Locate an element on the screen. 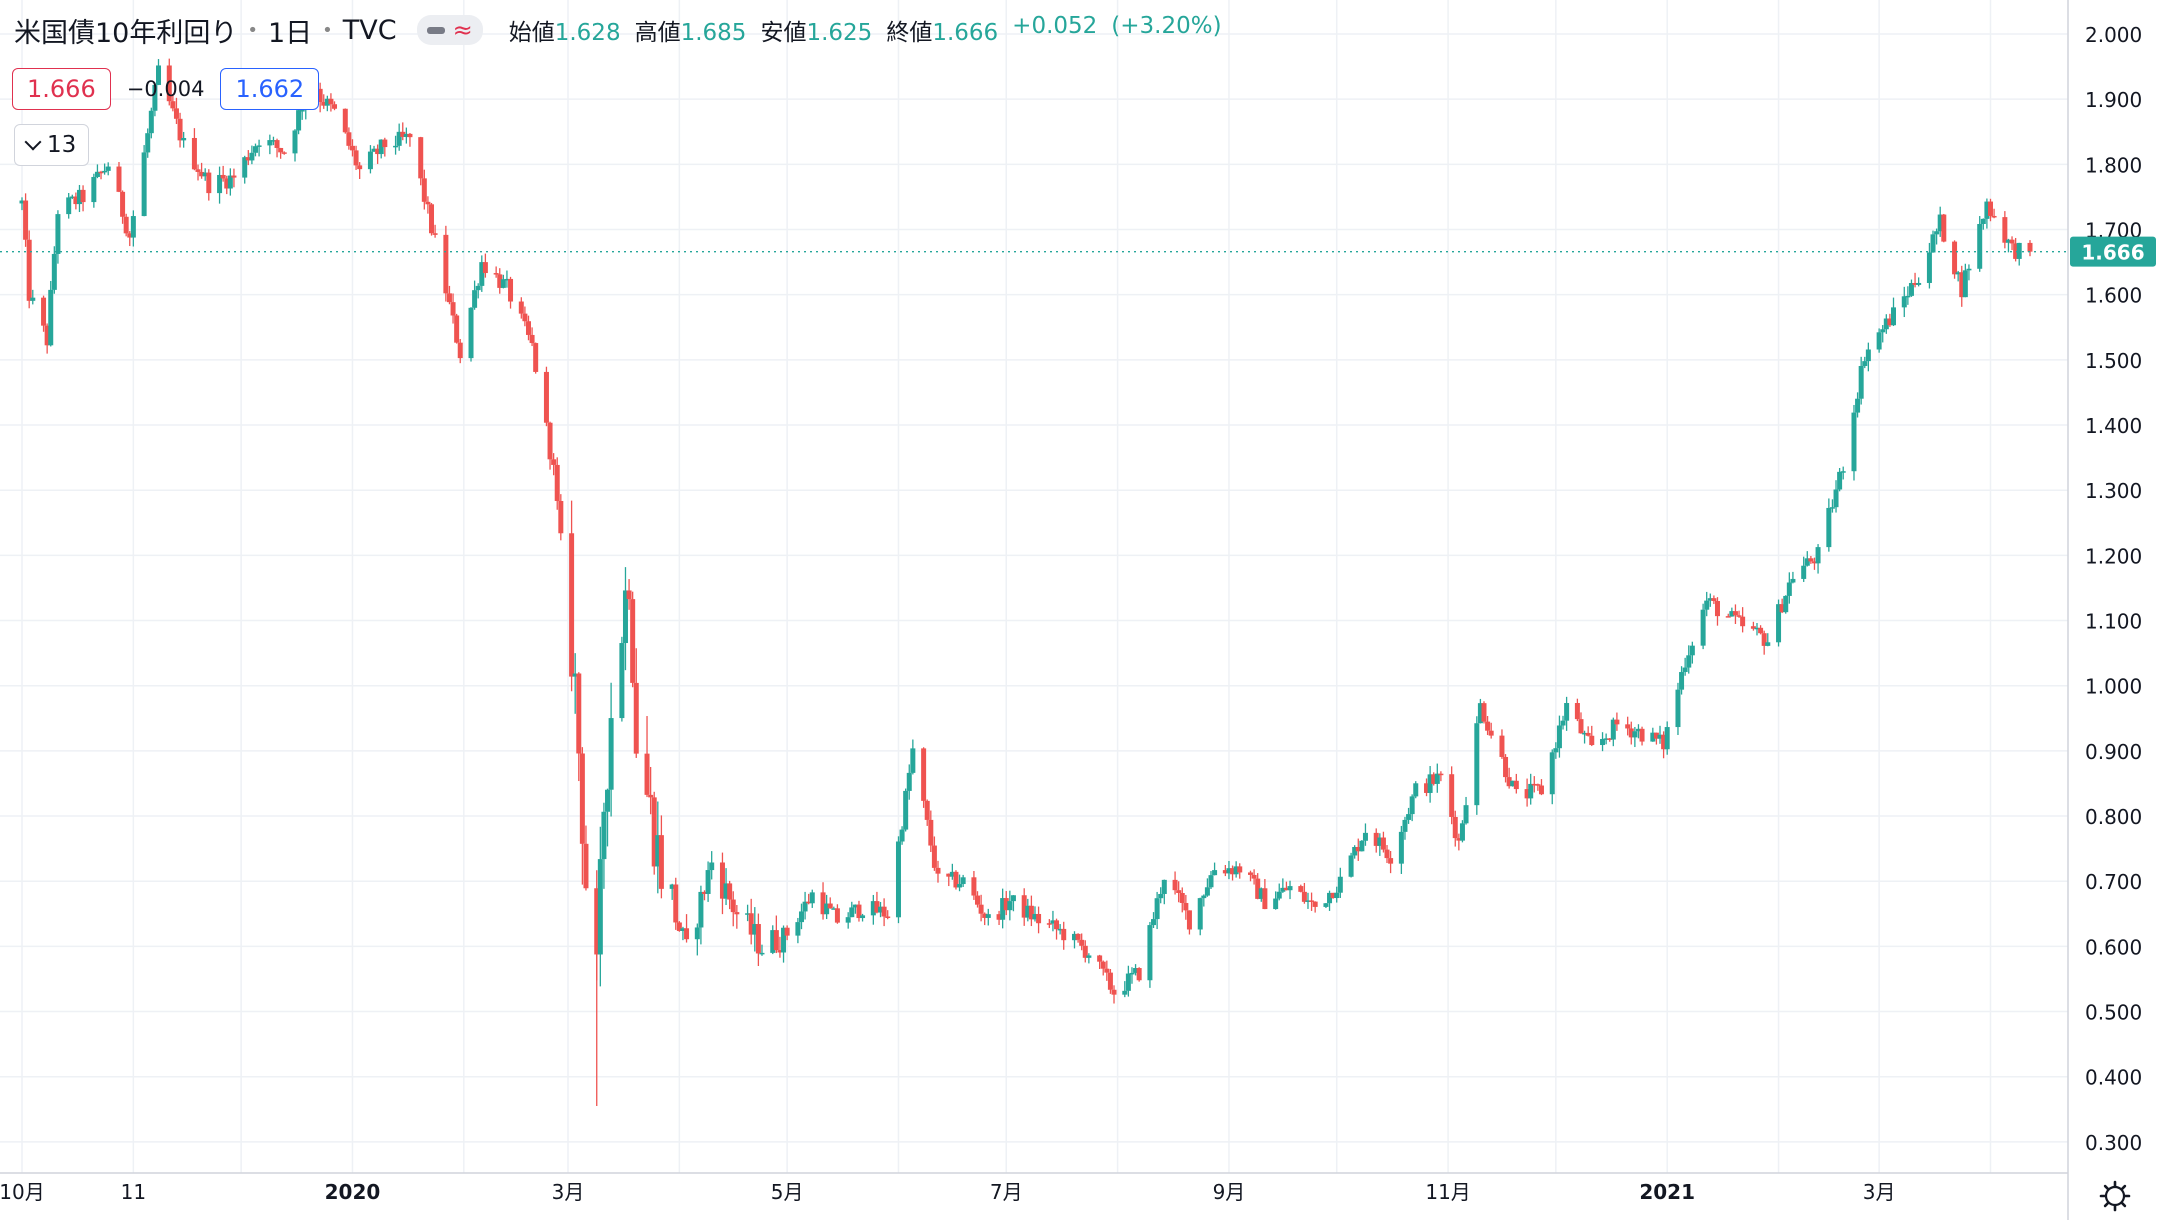 This screenshot has height=1224, width=2158. gear-icon is located at coordinates (2115, 1196).